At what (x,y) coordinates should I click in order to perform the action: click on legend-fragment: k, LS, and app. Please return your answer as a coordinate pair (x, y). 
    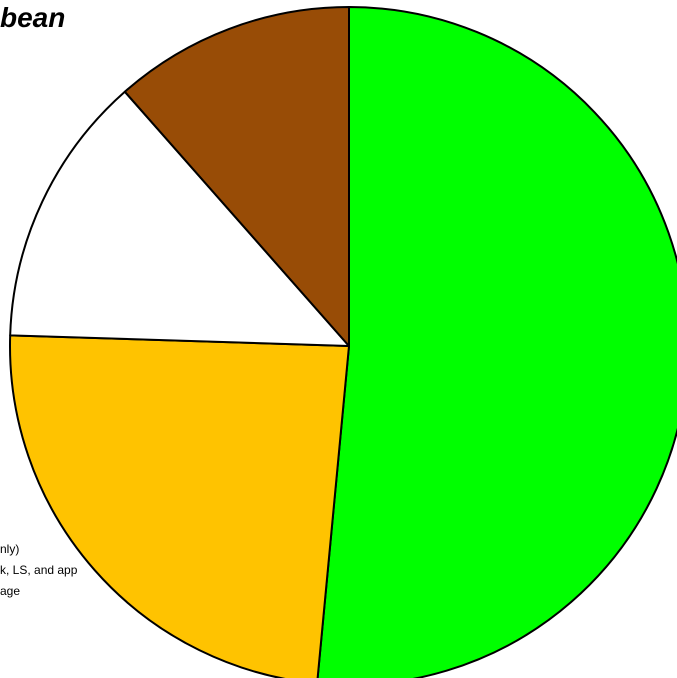
    Looking at the image, I should click on (39, 570).